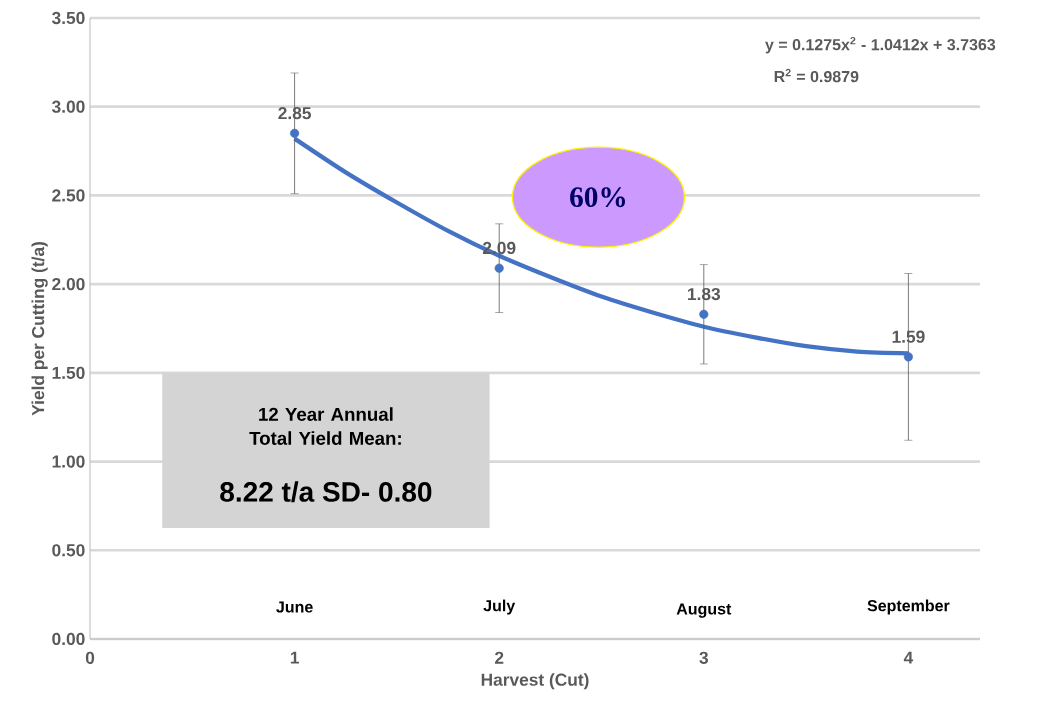 The height and width of the screenshot is (723, 1041). I want to click on annotation: y = 0.1275x$^{2}$ - 1.0412x + 3.7363, so click(880, 45).